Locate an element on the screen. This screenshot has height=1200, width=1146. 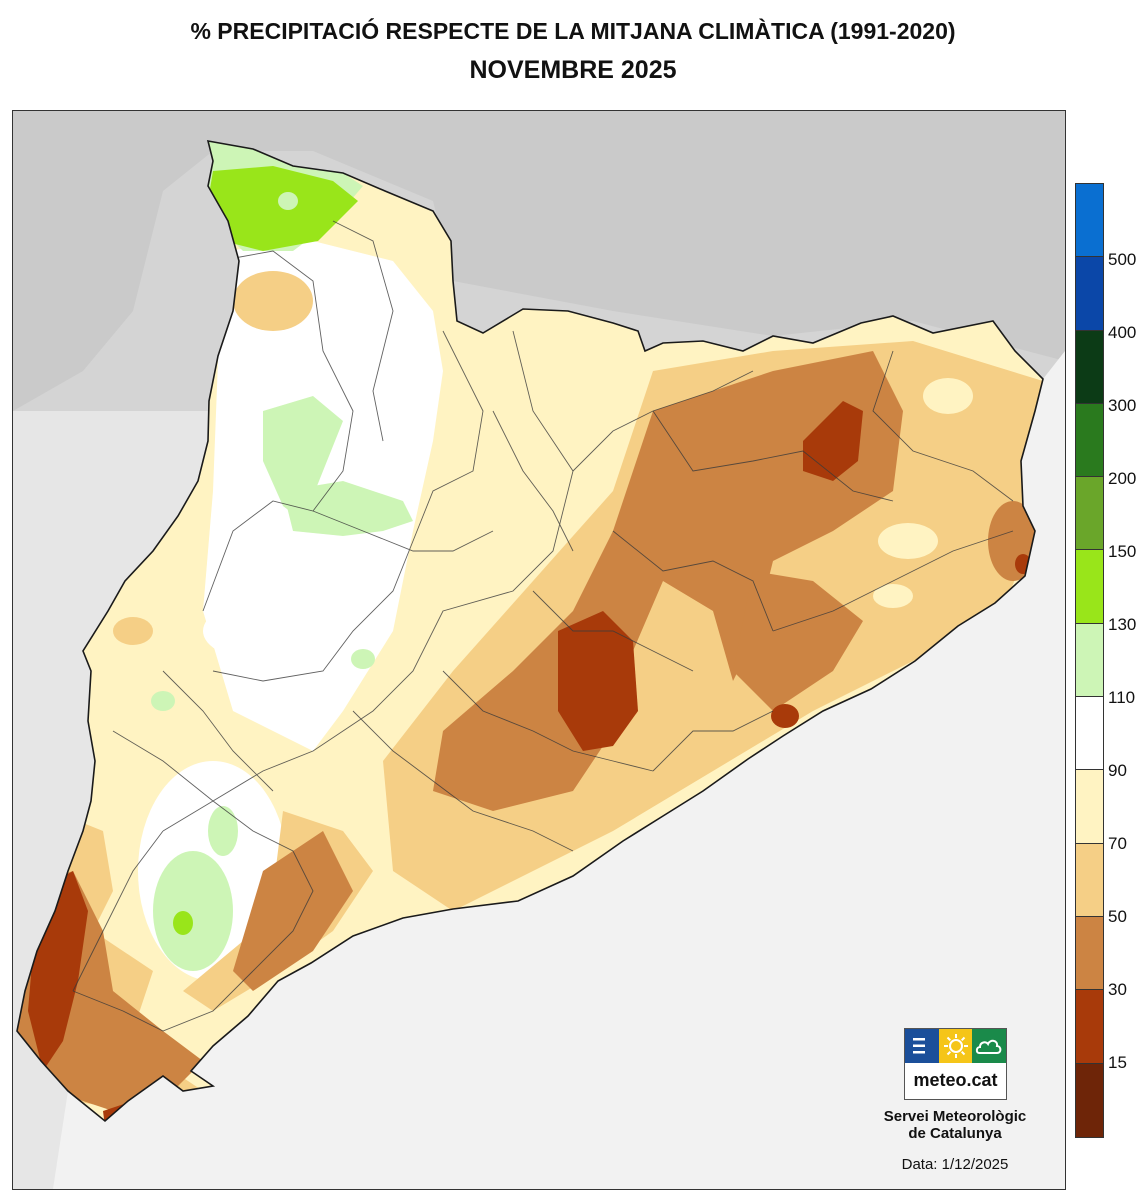
legend-tick-label: 300 is located at coordinates (1122, 405).